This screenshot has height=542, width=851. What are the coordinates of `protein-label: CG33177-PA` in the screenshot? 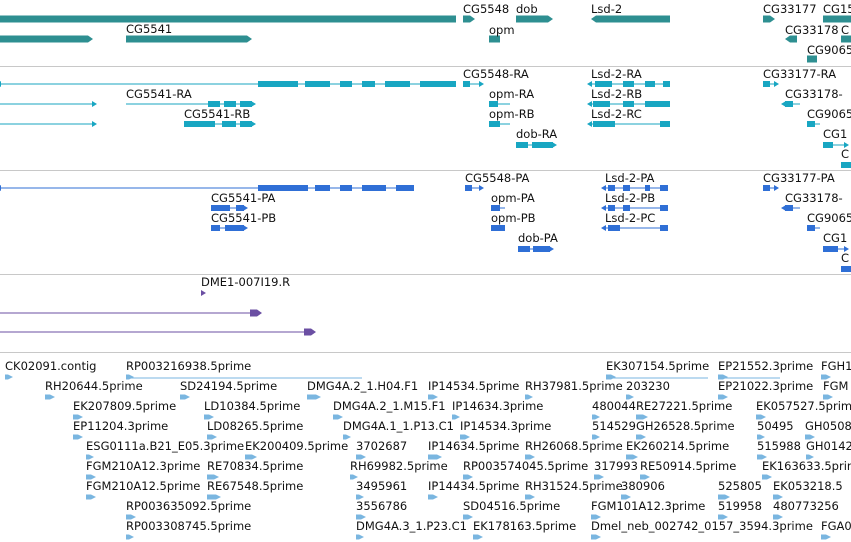 It's located at (799, 178).